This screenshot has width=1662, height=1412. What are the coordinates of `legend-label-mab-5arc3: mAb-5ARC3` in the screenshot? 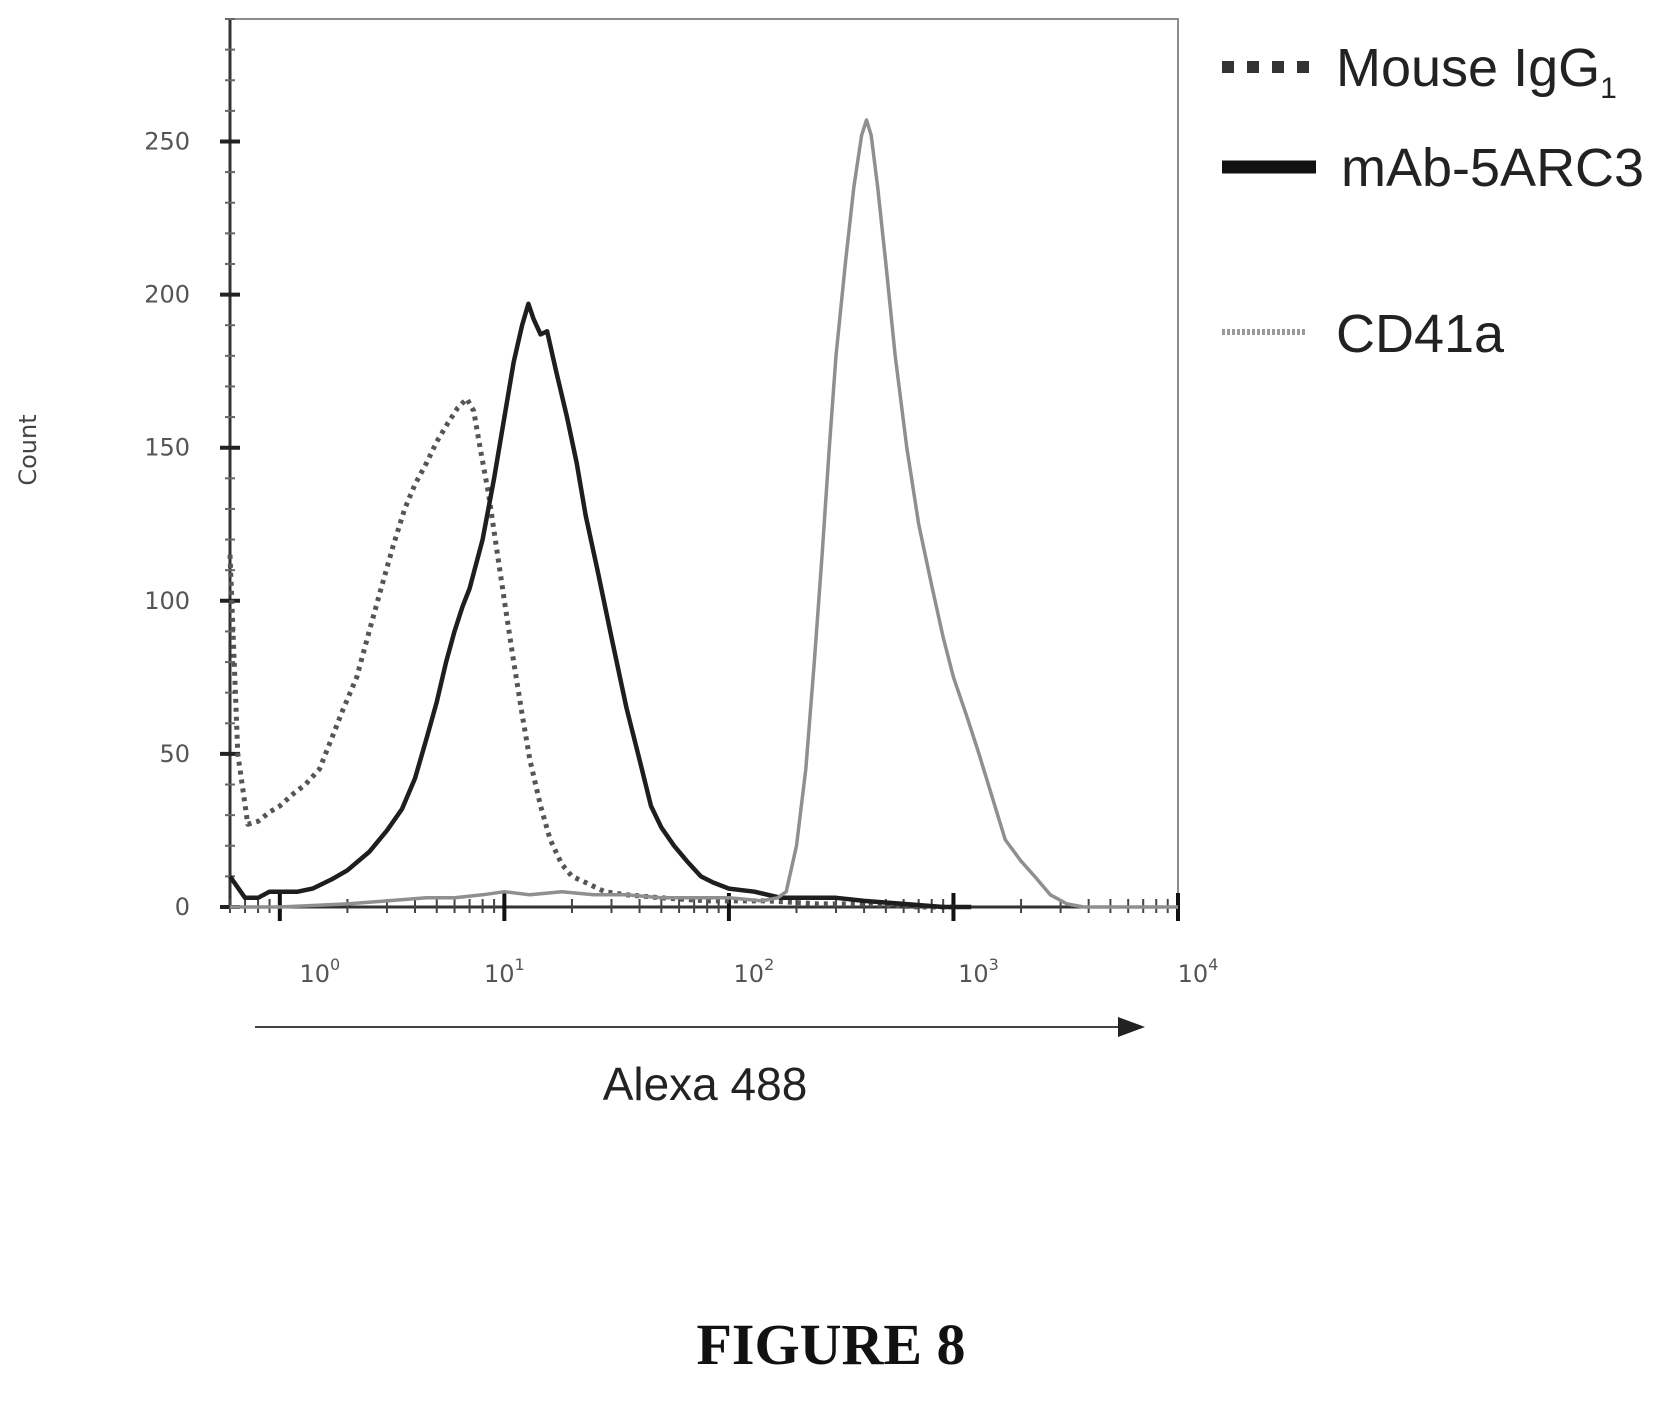 It's located at (1492, 168).